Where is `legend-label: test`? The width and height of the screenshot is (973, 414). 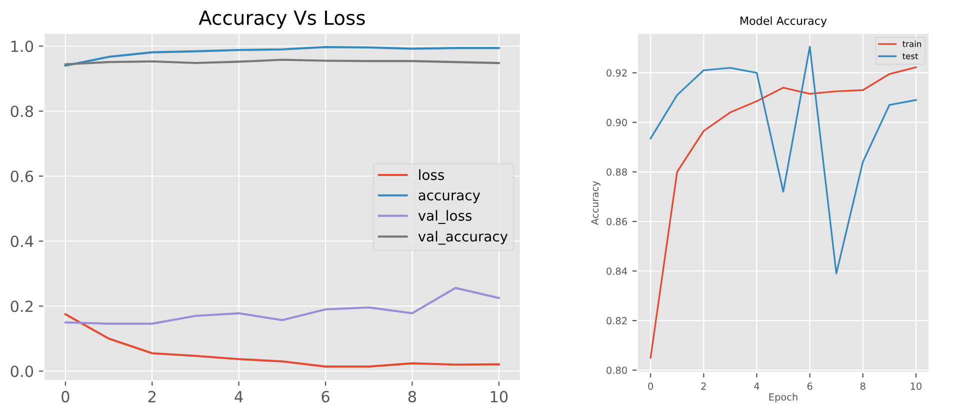 legend-label: test is located at coordinates (910, 56).